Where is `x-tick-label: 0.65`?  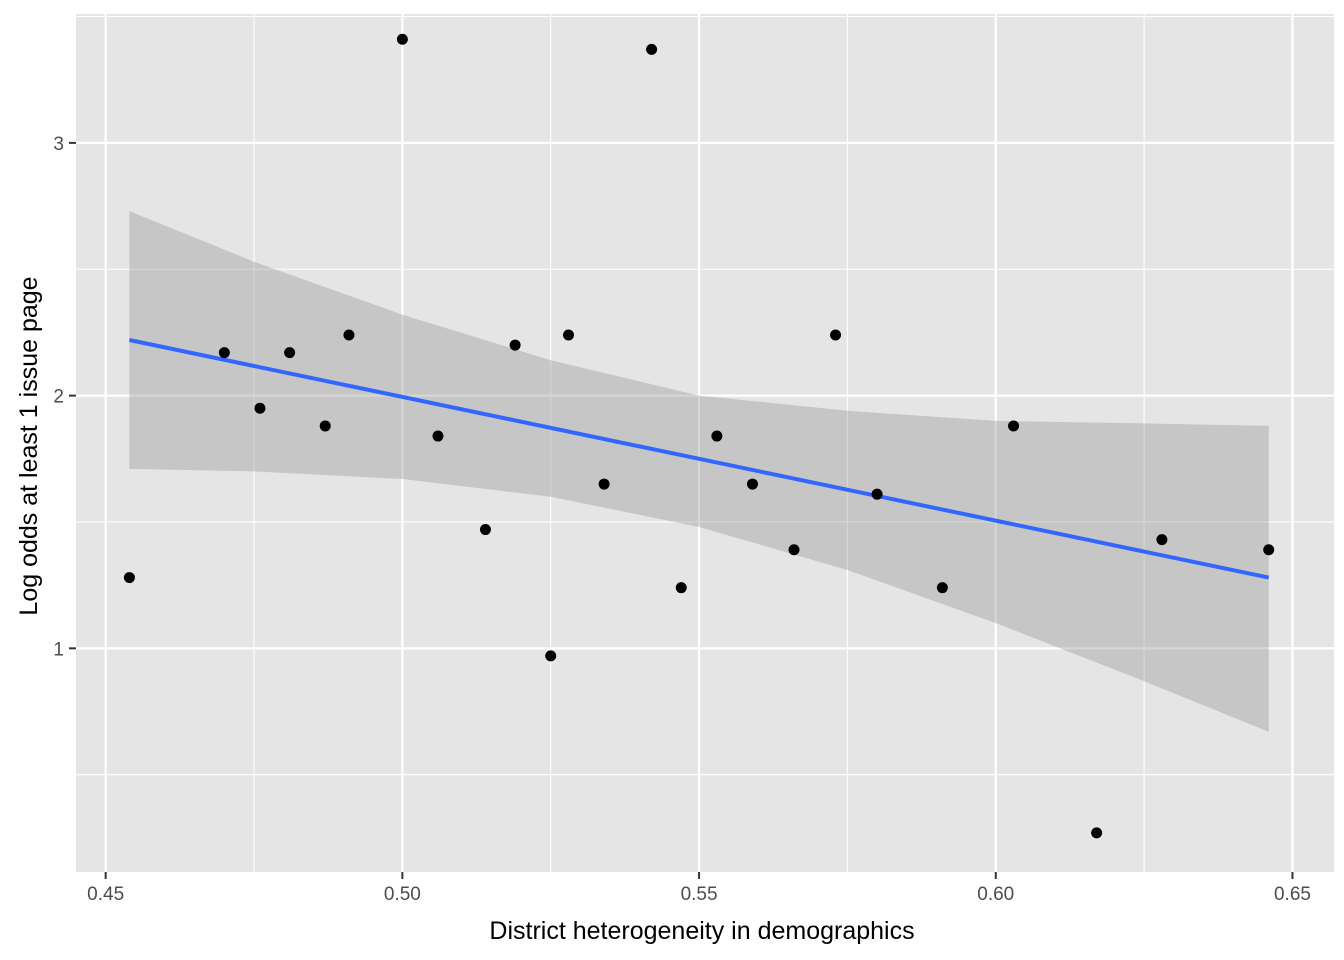 x-tick-label: 0.65 is located at coordinates (1292, 894).